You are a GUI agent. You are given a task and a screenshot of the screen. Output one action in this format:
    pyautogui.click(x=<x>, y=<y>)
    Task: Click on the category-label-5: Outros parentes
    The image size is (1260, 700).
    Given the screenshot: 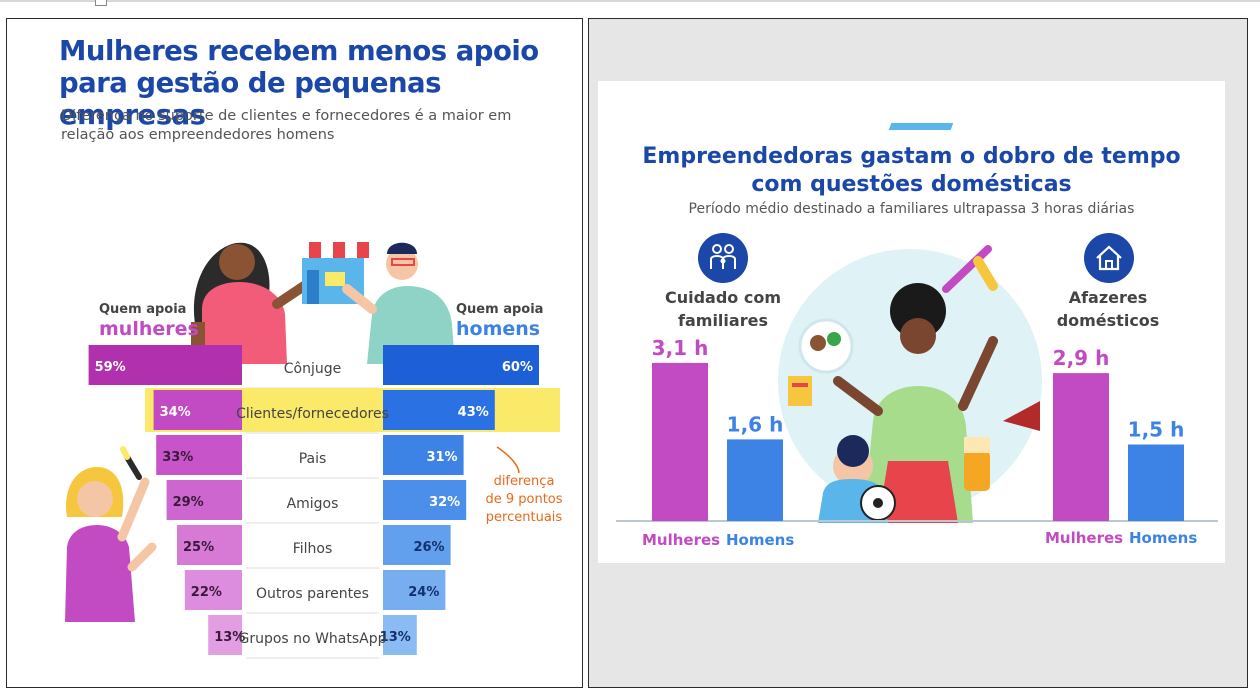 What is the action you would take?
    pyautogui.click(x=312, y=594)
    